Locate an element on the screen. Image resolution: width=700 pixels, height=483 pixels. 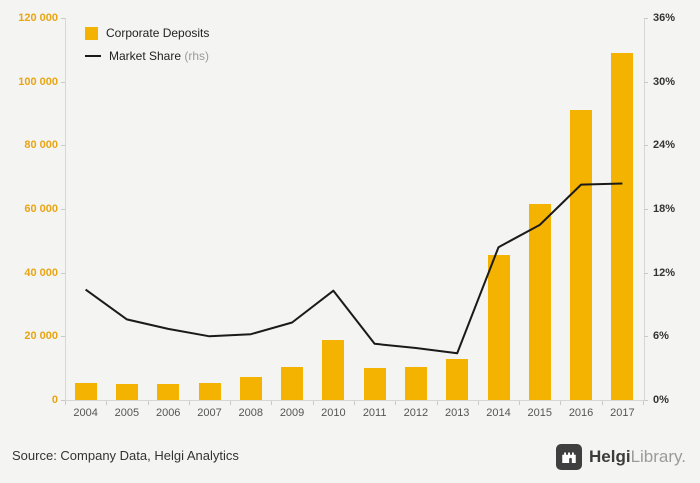
logo-text-library: Library. is located at coordinates (658, 456).